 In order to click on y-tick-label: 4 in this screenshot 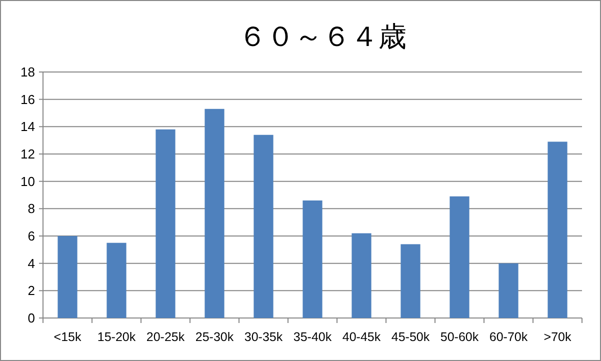, I will do `click(31, 263)`.